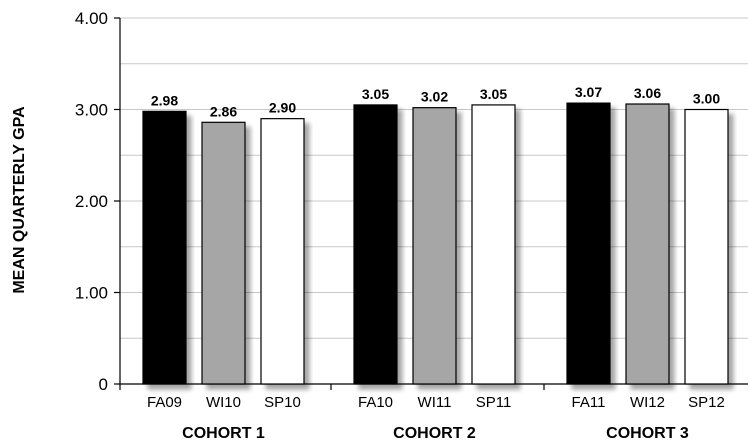  I want to click on bar-value-label: 2.90, so click(282, 108).